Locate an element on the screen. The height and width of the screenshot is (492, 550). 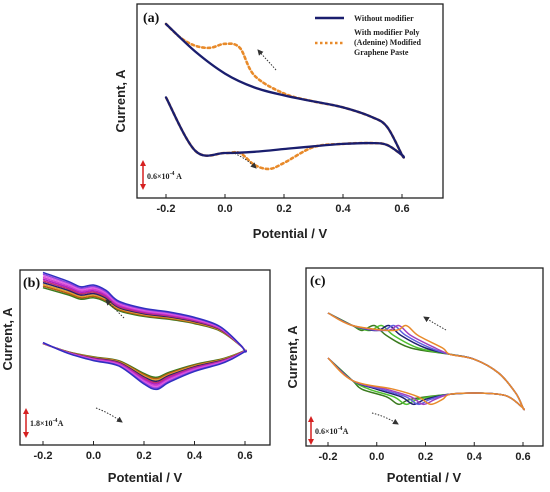
panel-b-xlabel: Potential / V is located at coordinates (145, 477).